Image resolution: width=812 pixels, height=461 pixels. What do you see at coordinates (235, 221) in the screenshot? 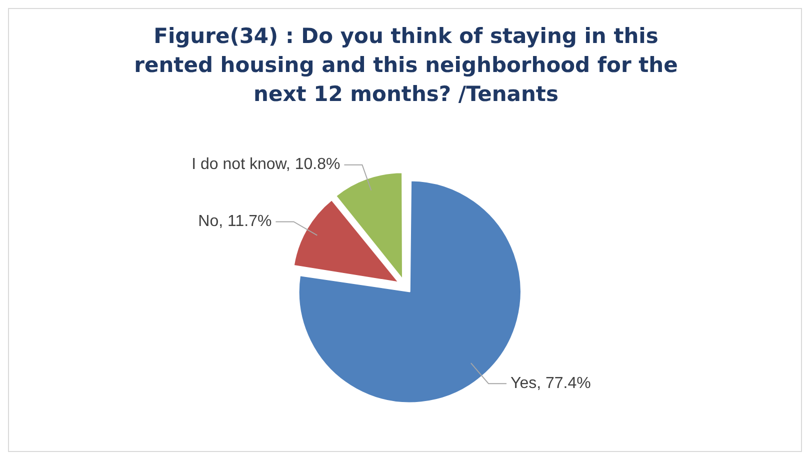
I see `slice-label: No, 11.7%` at bounding box center [235, 221].